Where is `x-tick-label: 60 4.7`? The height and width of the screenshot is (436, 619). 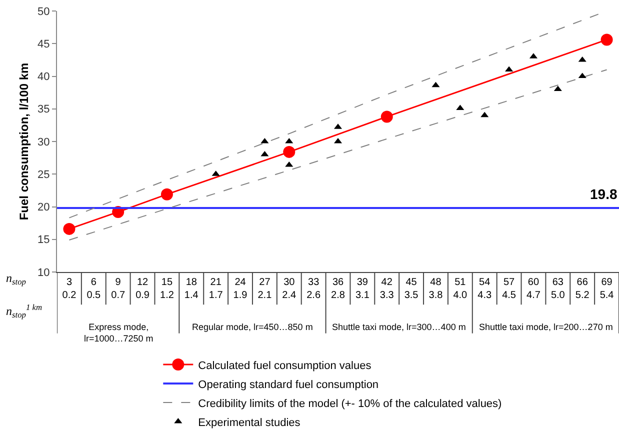
x-tick-label: 60 4.7 is located at coordinates (533, 289).